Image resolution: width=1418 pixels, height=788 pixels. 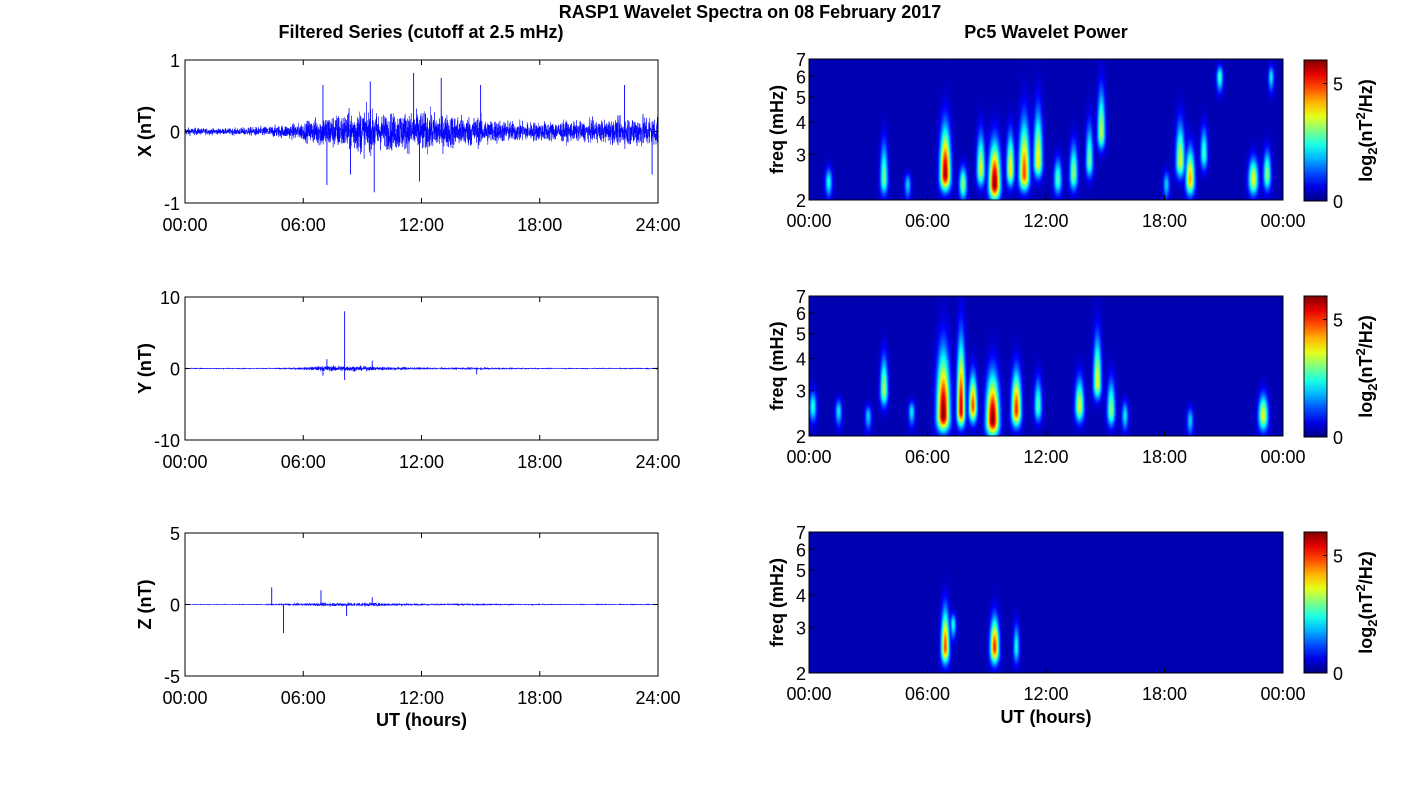 I want to click on y-tick-label: -1, so click(x=172, y=204).